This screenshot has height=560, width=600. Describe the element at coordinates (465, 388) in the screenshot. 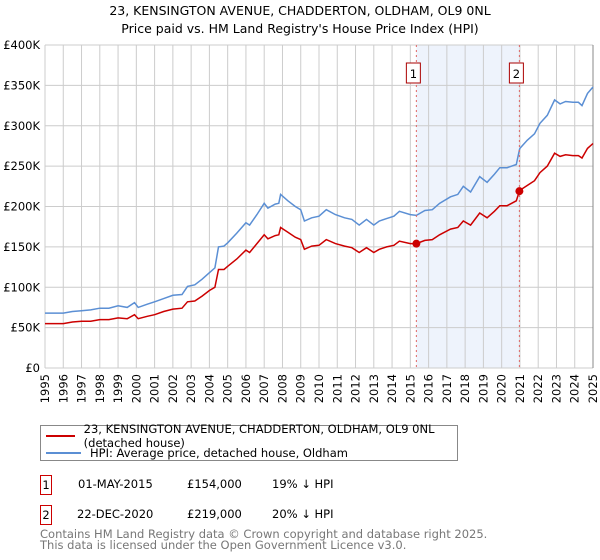

I see `x-tick-label: 2018` at that location.